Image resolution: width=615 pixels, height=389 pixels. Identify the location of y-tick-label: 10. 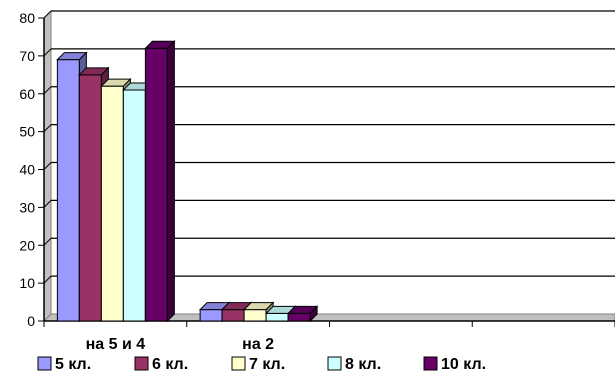
(27, 283).